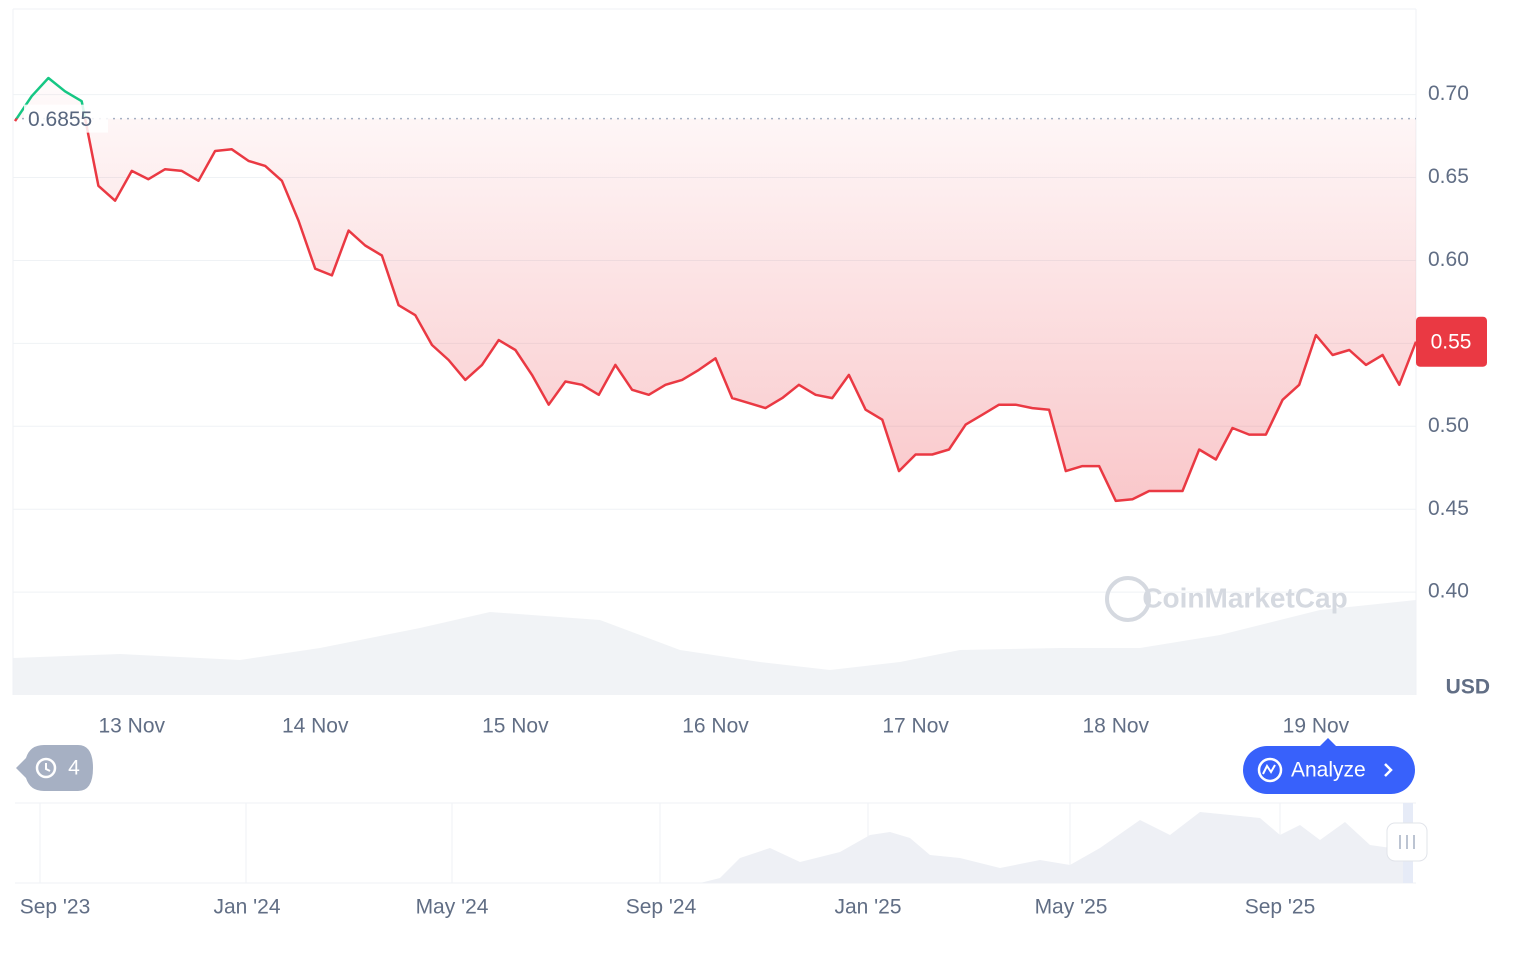 Image resolution: width=1536 pixels, height=962 pixels. I want to click on x-tick-label: 15 Nov, so click(515, 726).